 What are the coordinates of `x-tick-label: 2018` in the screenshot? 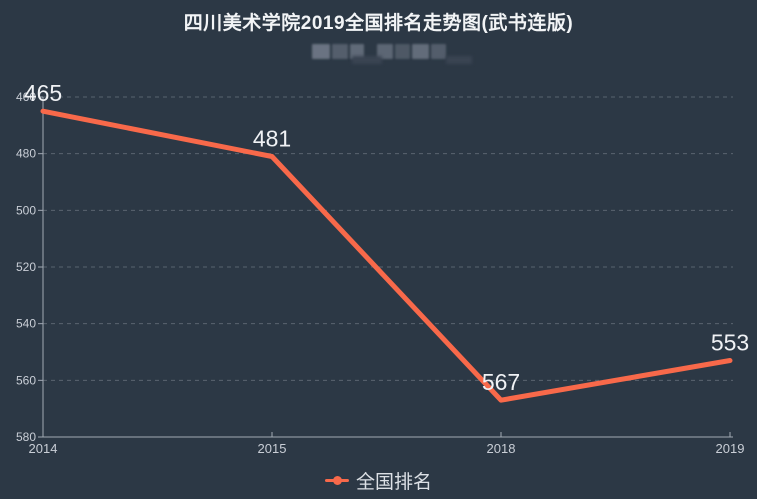 It's located at (501, 448).